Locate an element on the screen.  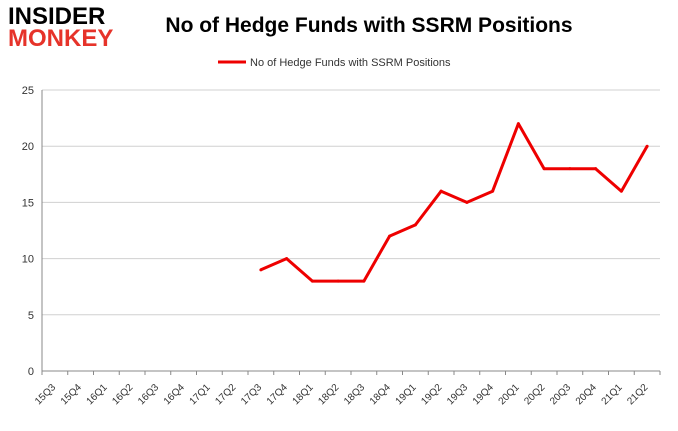
x-tick-label: 16Q4 is located at coordinates (174, 394).